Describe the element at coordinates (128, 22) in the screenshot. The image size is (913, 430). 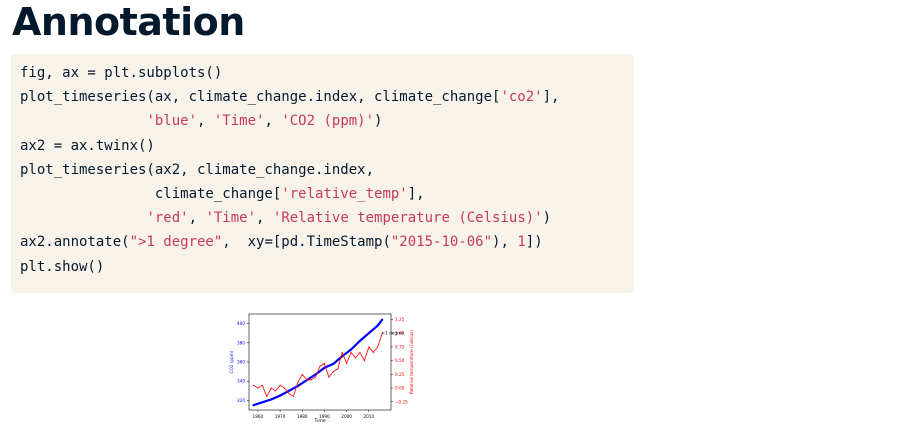
I see `page-title: Annotation` at that location.